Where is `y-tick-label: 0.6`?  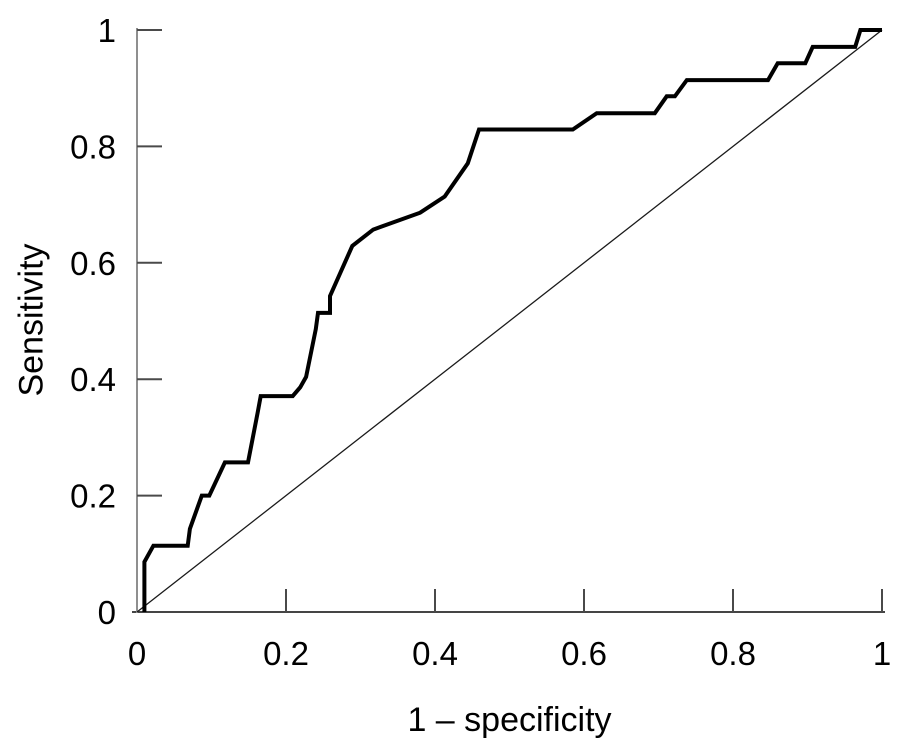 y-tick-label: 0.6 is located at coordinates (93, 263).